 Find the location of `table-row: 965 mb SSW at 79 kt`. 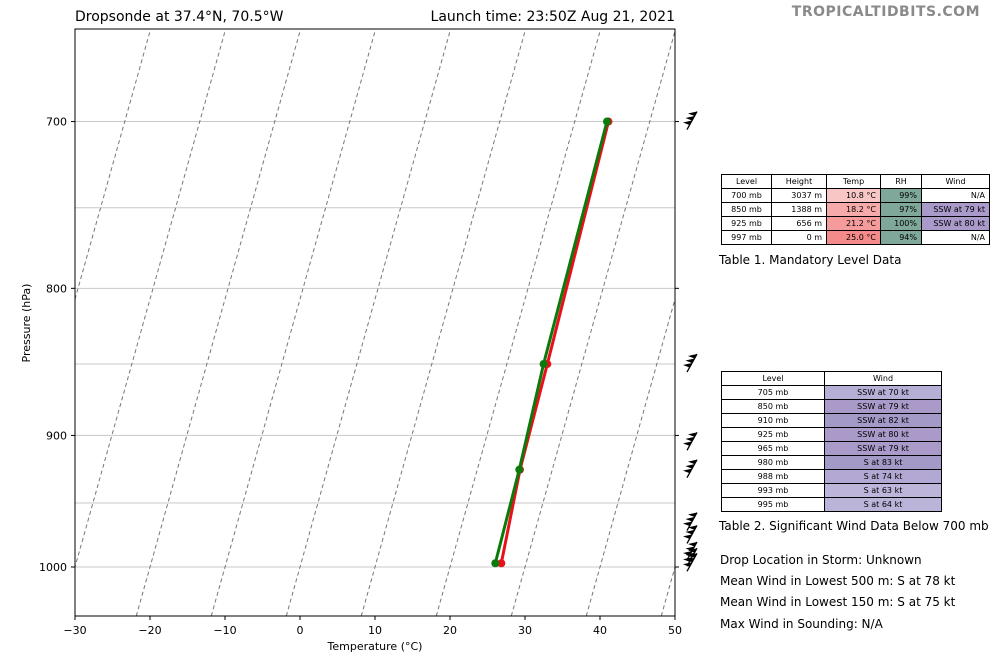

table-row: 965 mb SSW at 79 kt is located at coordinates (831, 448).